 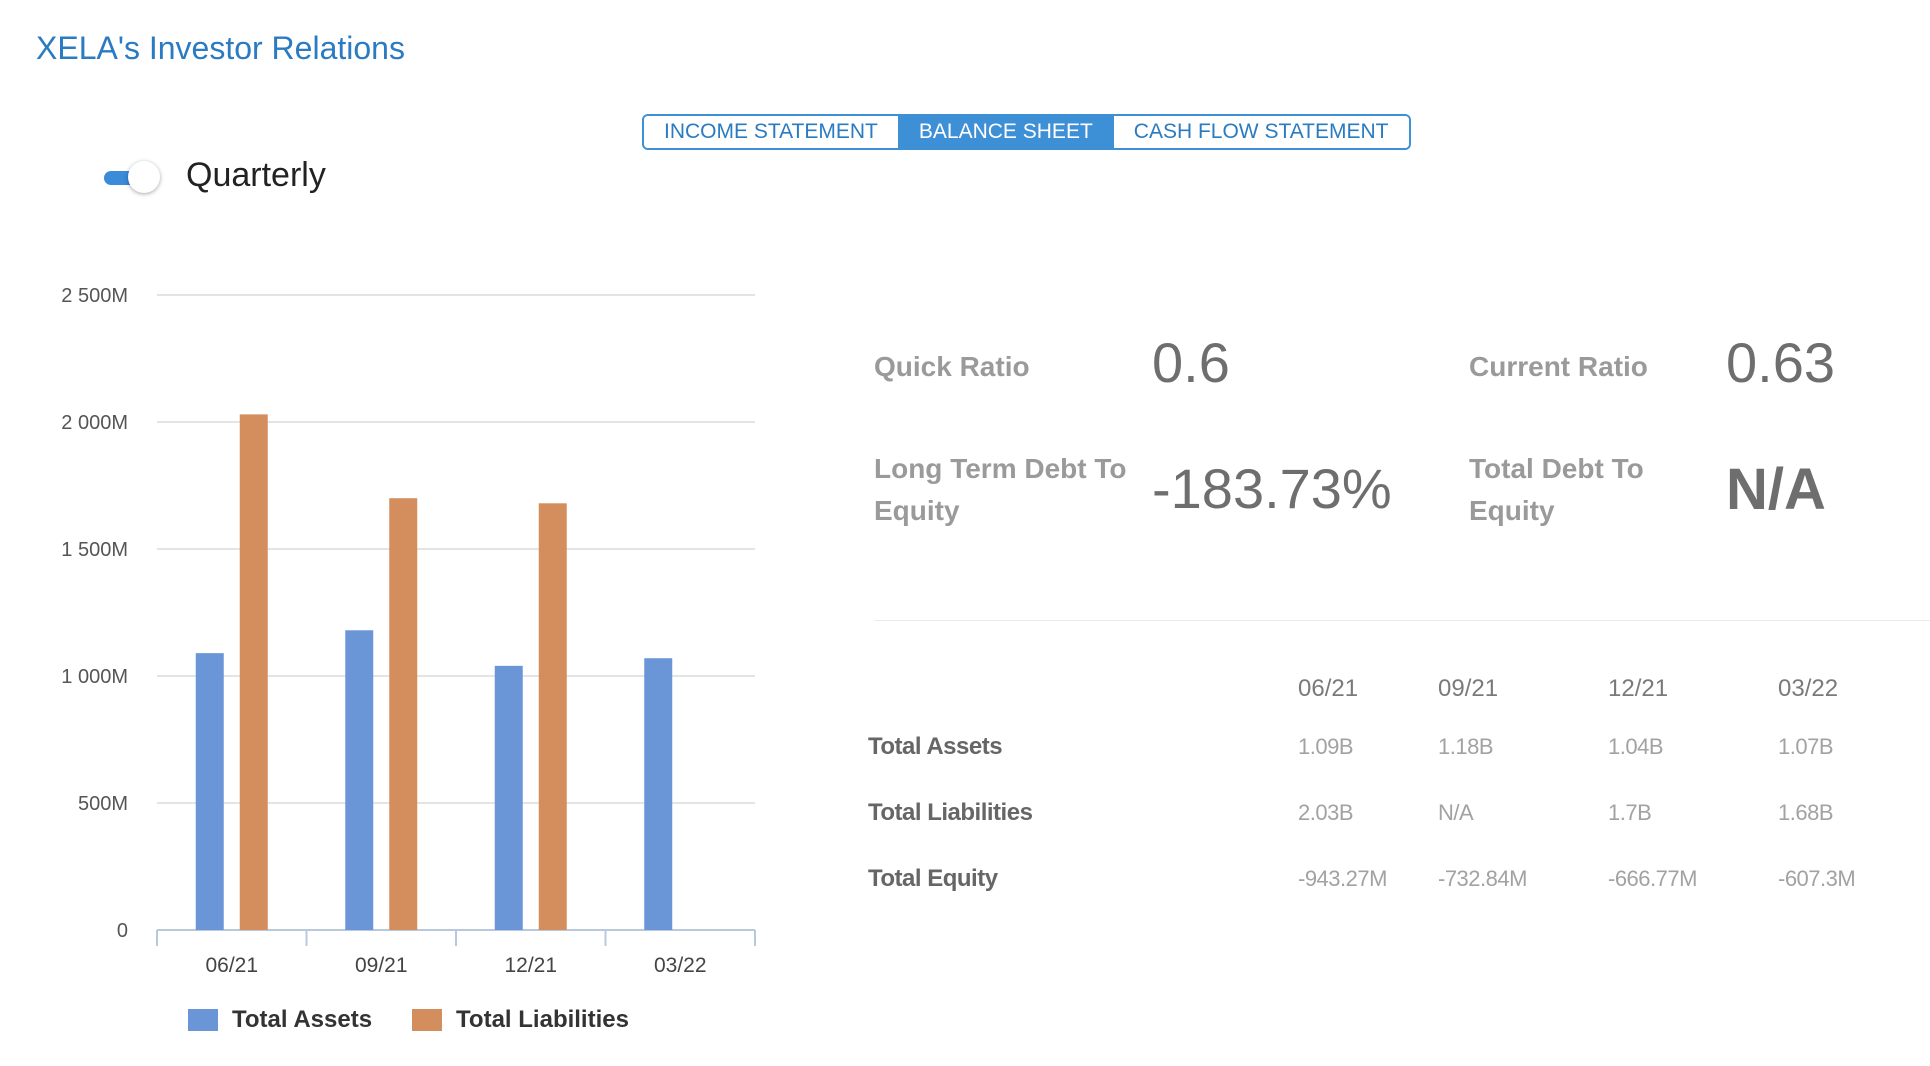 I want to click on x-tick-label: 09/21, so click(x=381, y=965).